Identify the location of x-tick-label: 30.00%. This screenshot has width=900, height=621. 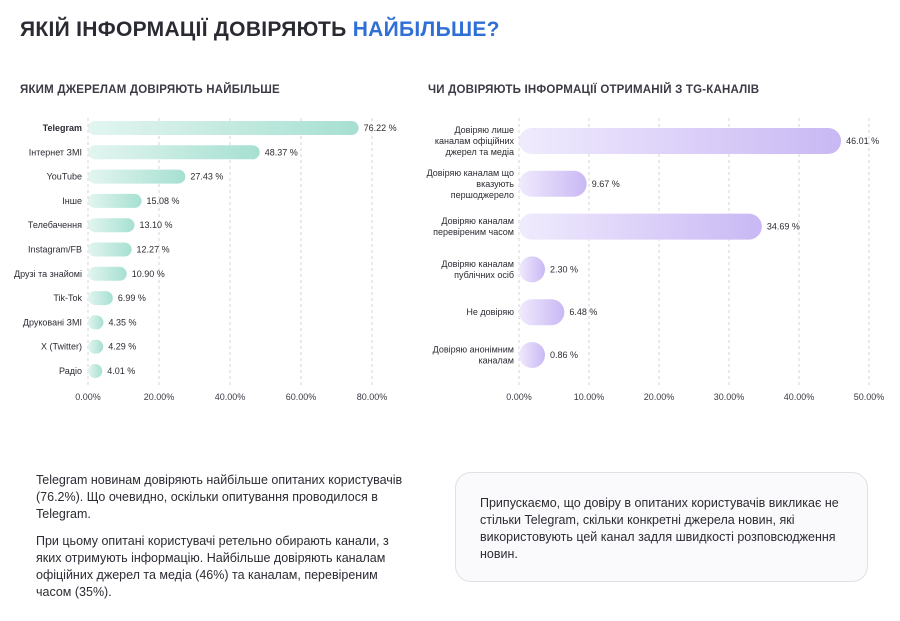
(729, 397).